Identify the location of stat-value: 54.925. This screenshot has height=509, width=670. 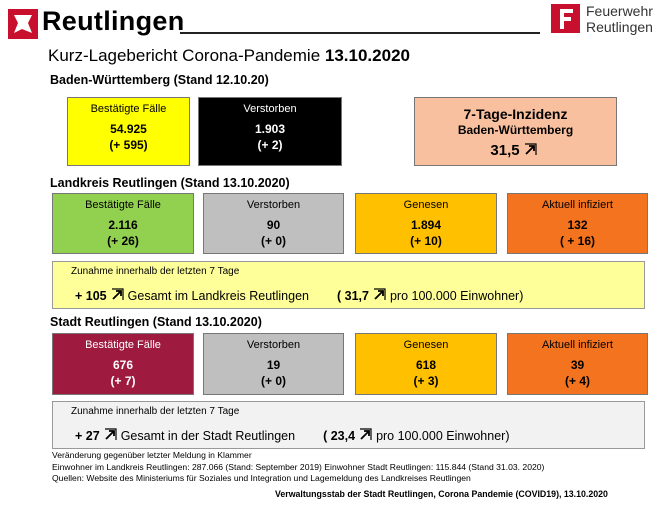
(128, 129).